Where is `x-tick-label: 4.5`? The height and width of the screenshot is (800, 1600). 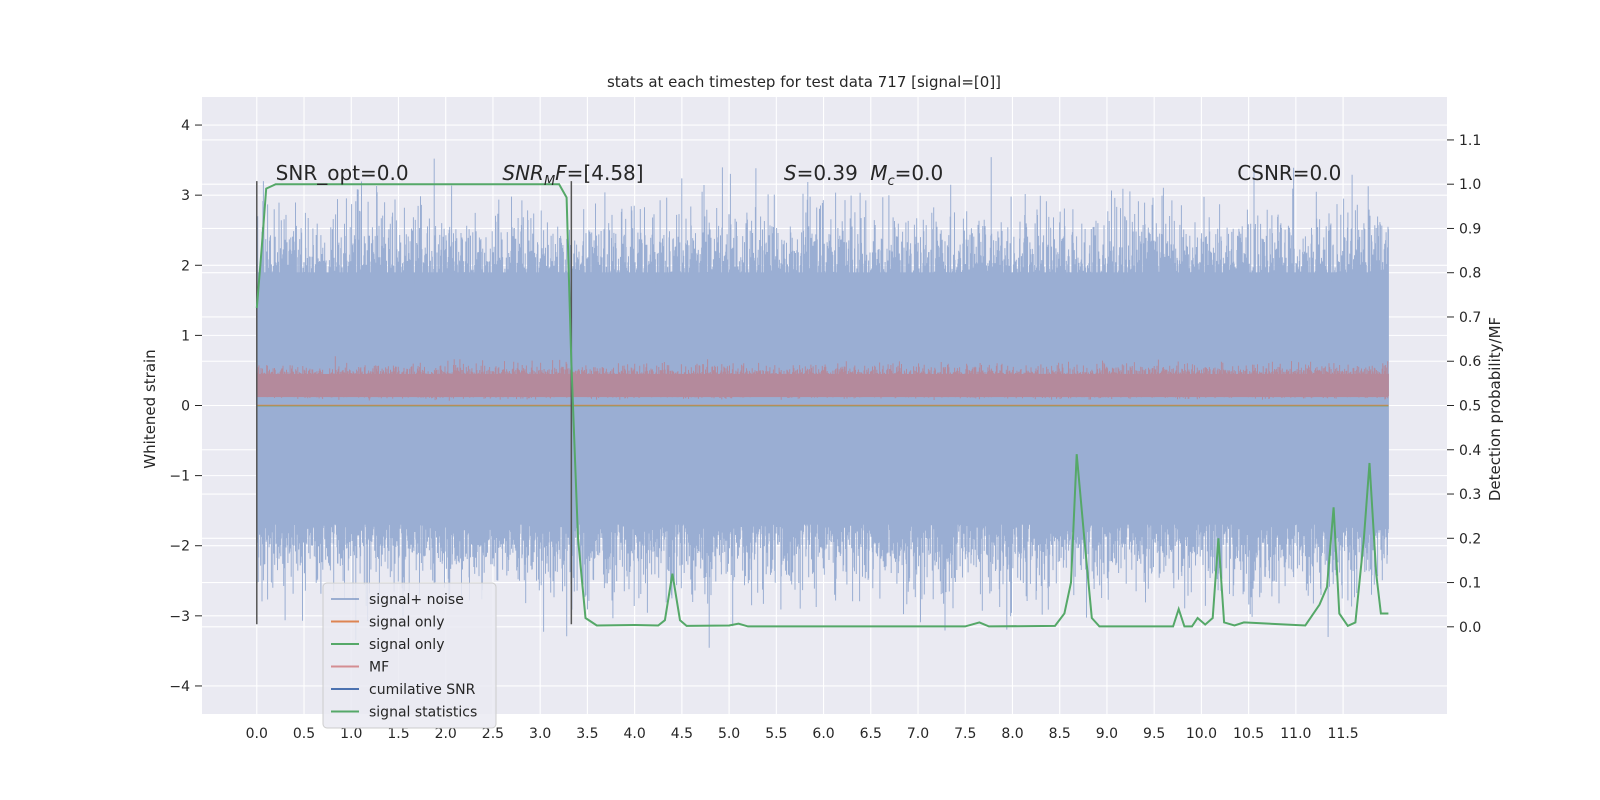 x-tick-label: 4.5 is located at coordinates (682, 734).